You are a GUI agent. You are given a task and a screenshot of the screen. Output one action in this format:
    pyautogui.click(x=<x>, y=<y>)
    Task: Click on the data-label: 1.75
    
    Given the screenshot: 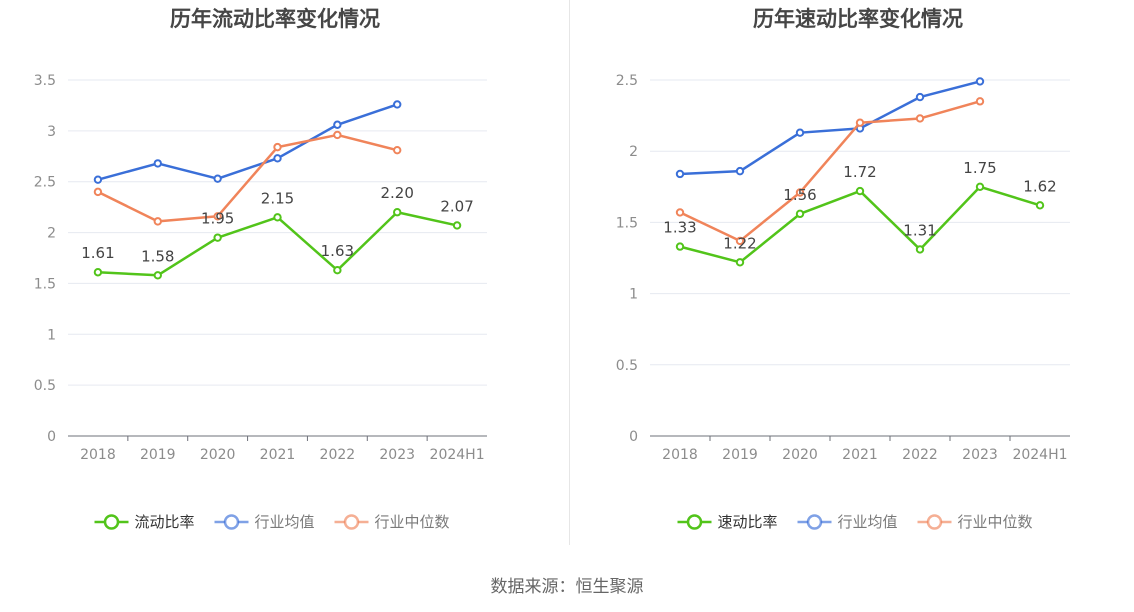 What is the action you would take?
    pyautogui.click(x=979, y=168)
    